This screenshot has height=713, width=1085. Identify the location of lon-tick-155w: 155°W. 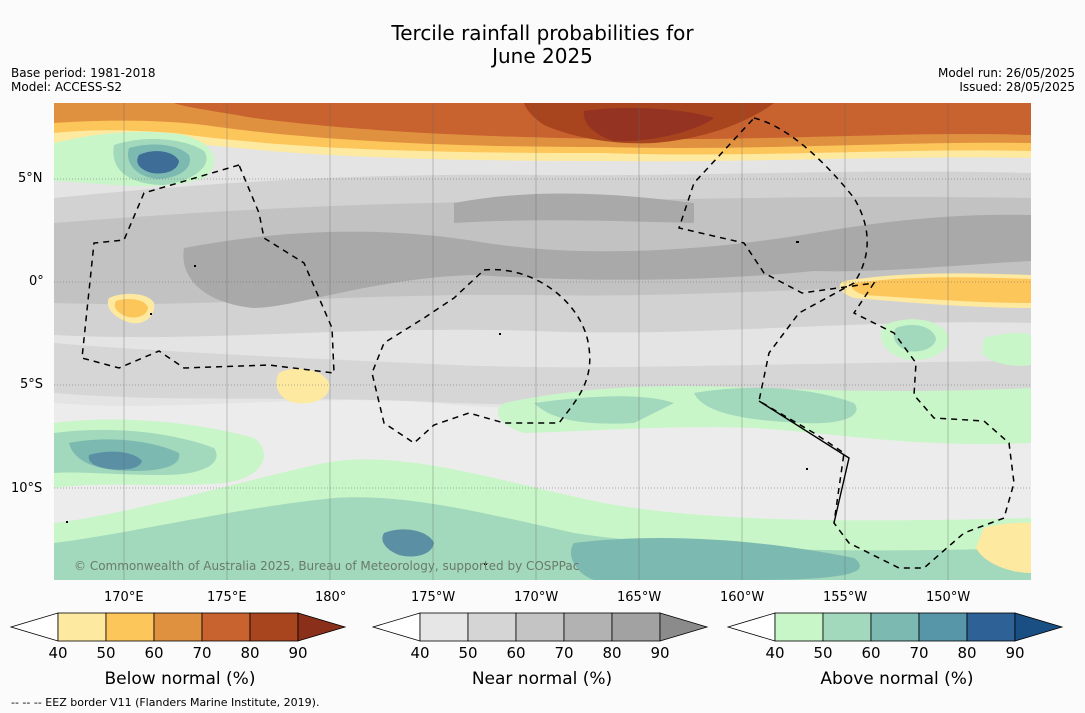
(845, 597).